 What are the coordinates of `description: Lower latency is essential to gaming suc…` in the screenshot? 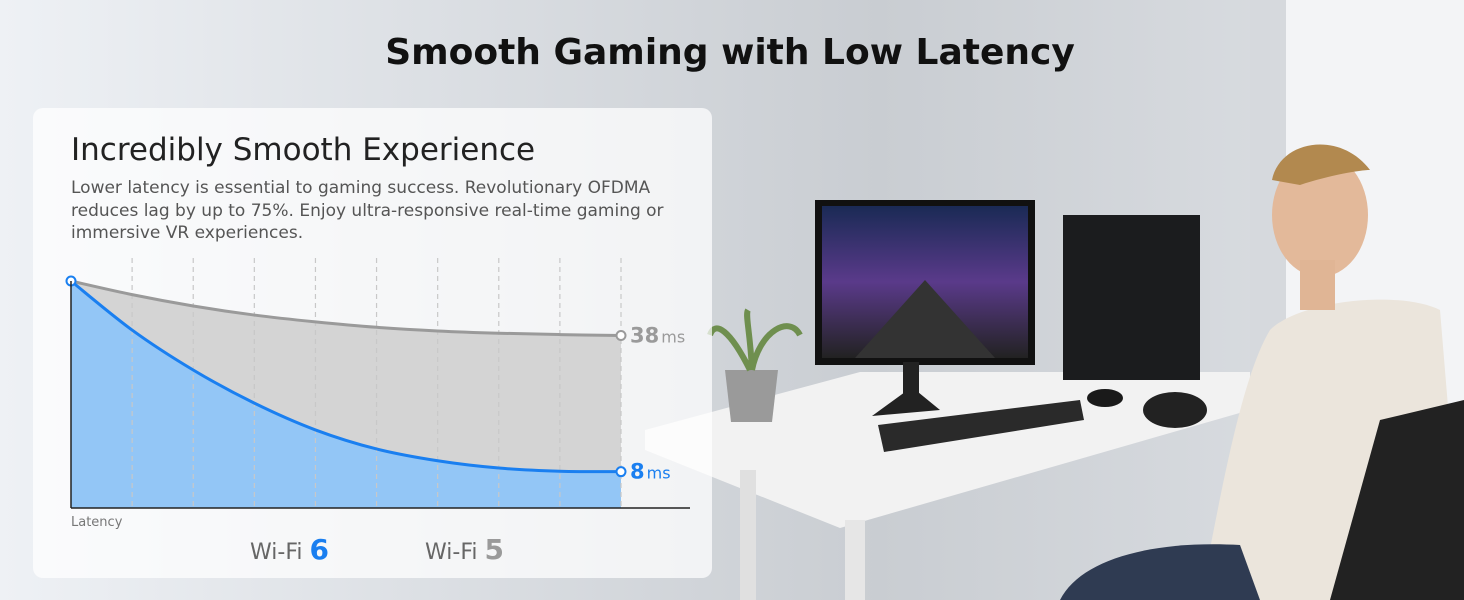 It's located at (367, 210).